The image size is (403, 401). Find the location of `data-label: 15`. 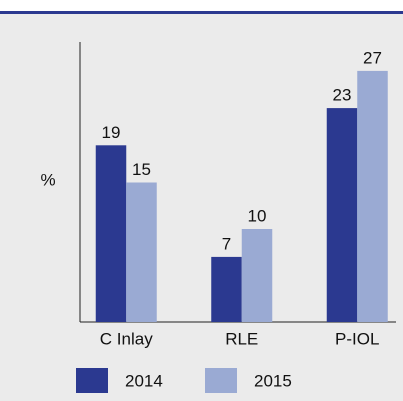

data-label: 15 is located at coordinates (141, 169).